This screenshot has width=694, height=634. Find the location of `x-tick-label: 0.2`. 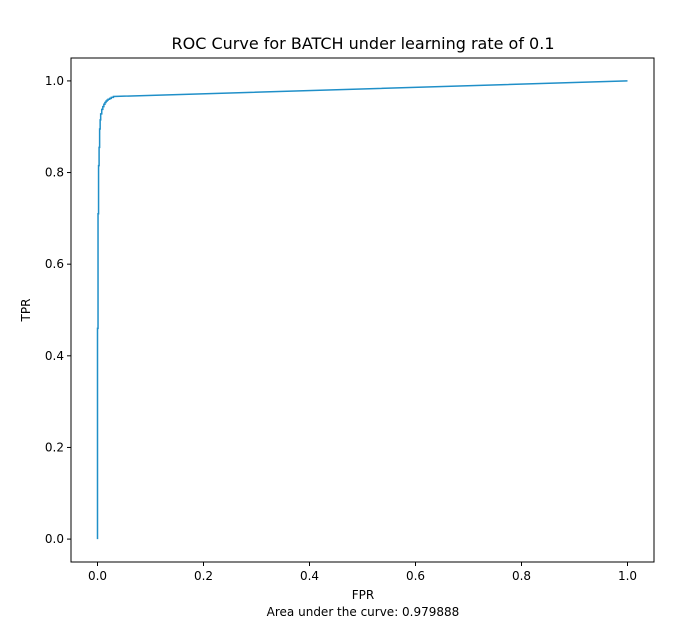

x-tick-label: 0.2 is located at coordinates (203, 576).